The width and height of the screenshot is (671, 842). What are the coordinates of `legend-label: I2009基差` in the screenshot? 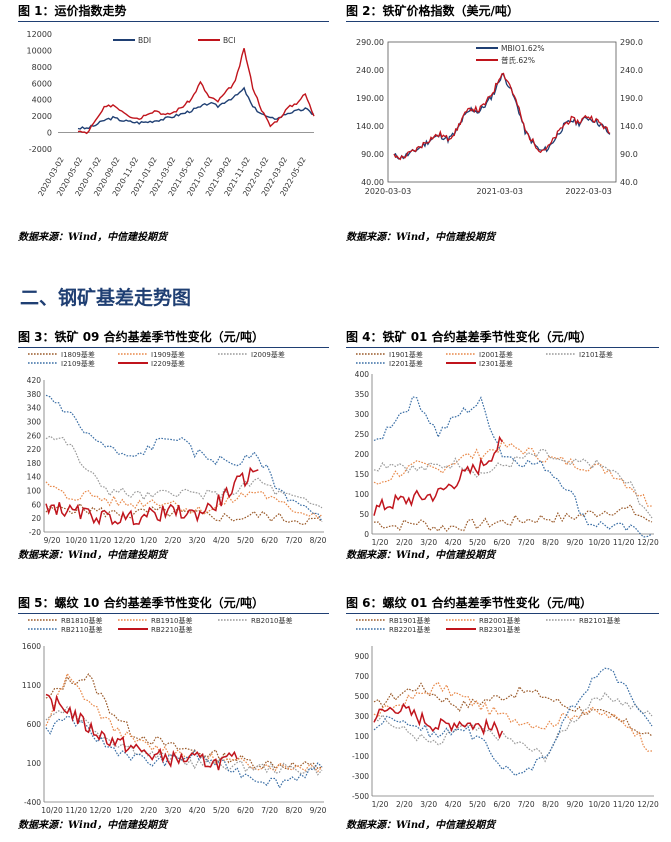 It's located at (268, 354).